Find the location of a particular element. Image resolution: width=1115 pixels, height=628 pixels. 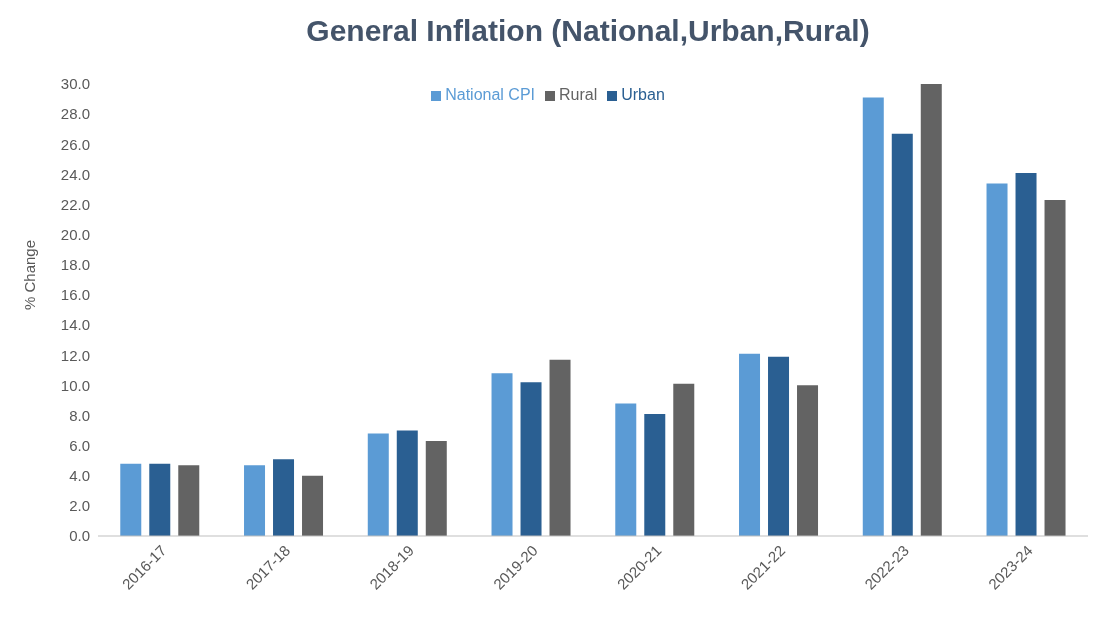

y-tick-label: 16.0 is located at coordinates (75, 295).